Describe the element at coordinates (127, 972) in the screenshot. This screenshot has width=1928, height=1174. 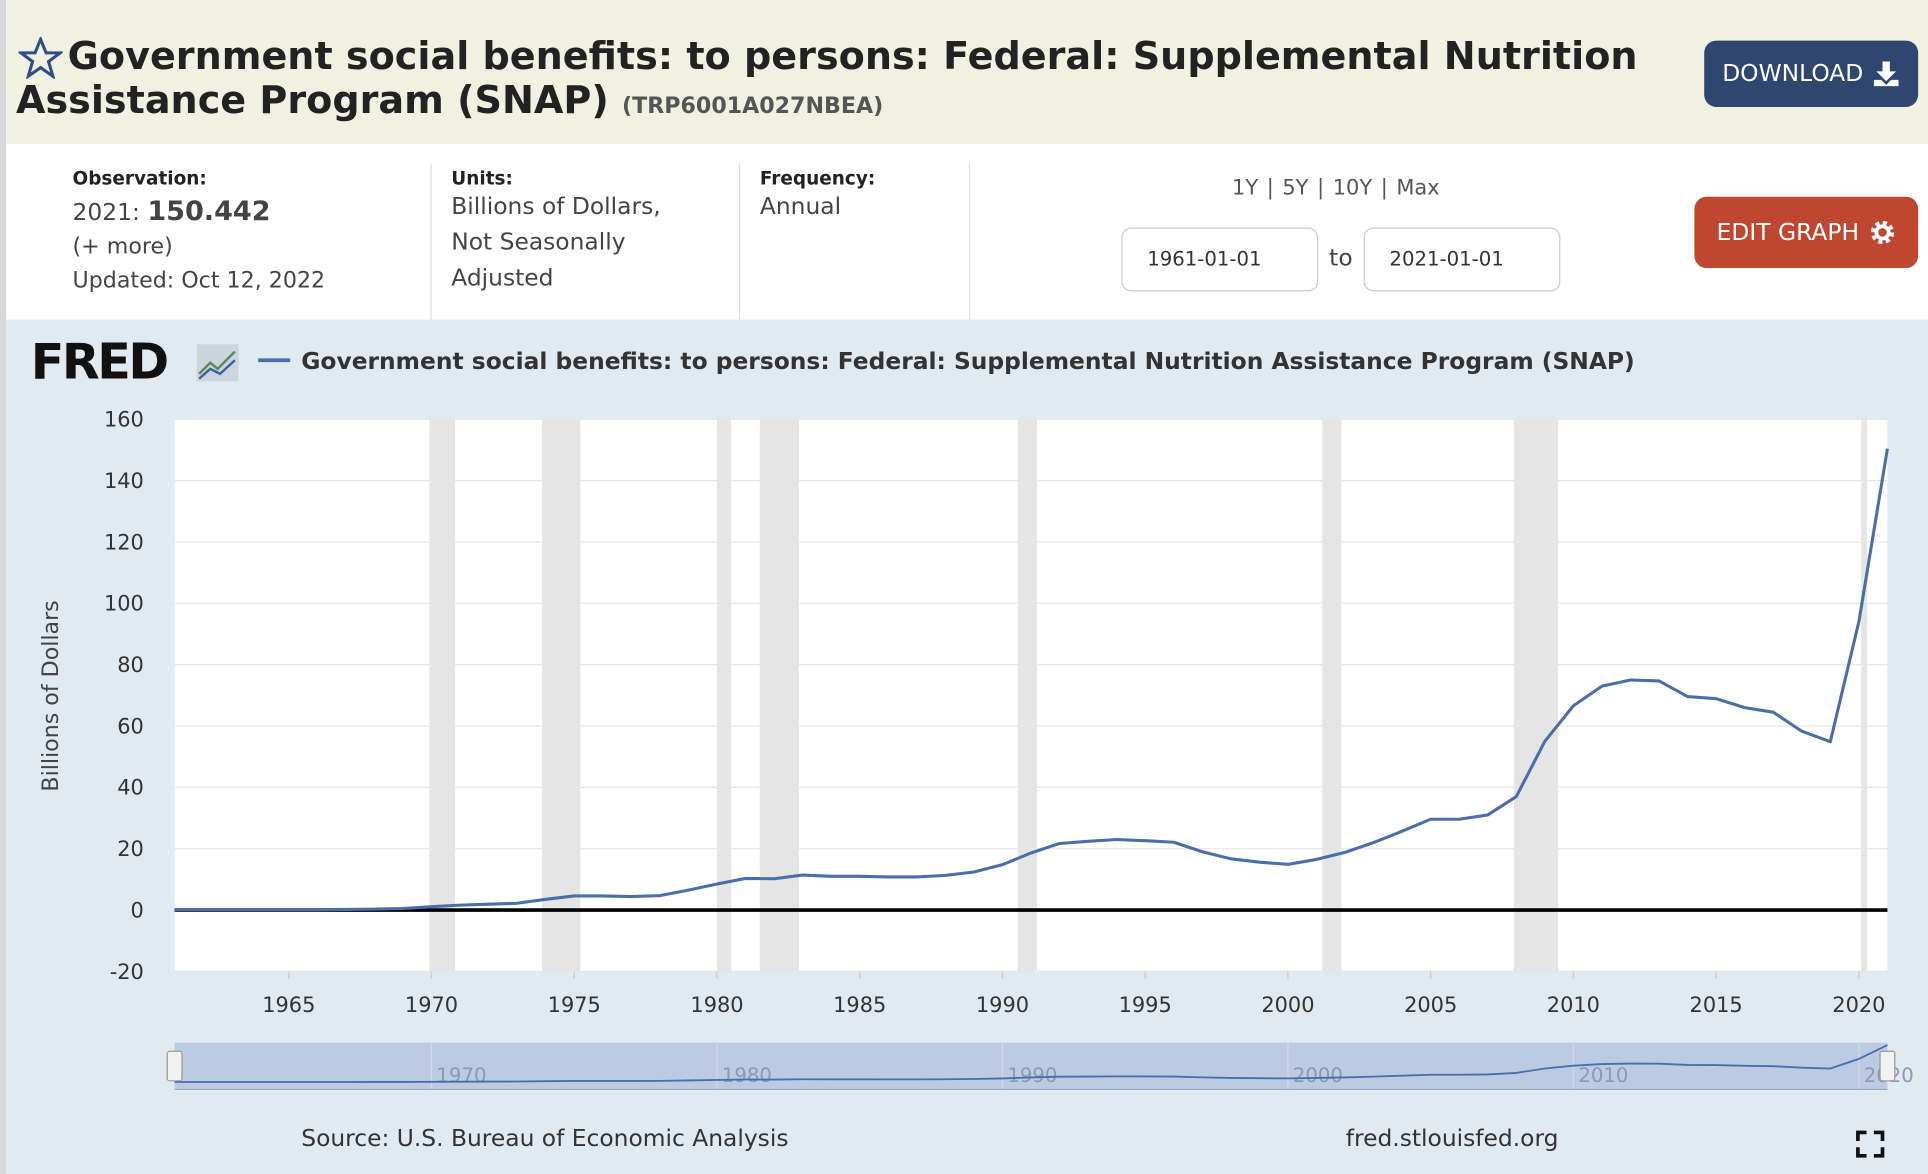
I see `y-tick-label: -20` at that location.